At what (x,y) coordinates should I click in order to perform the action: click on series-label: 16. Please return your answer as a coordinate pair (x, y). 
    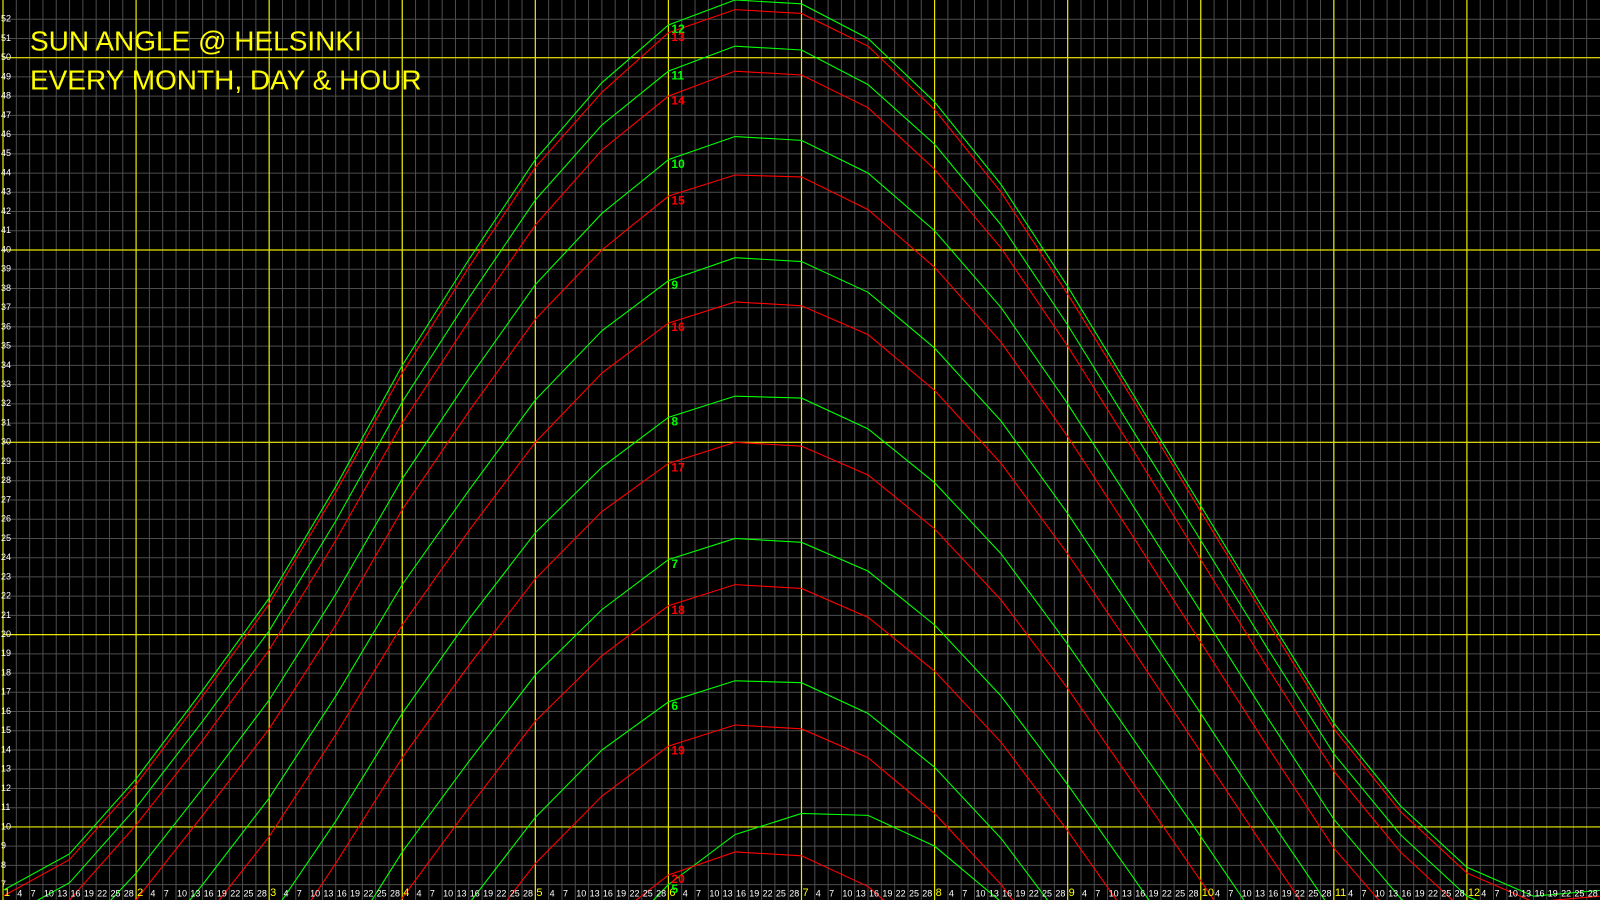
    Looking at the image, I should click on (678, 327).